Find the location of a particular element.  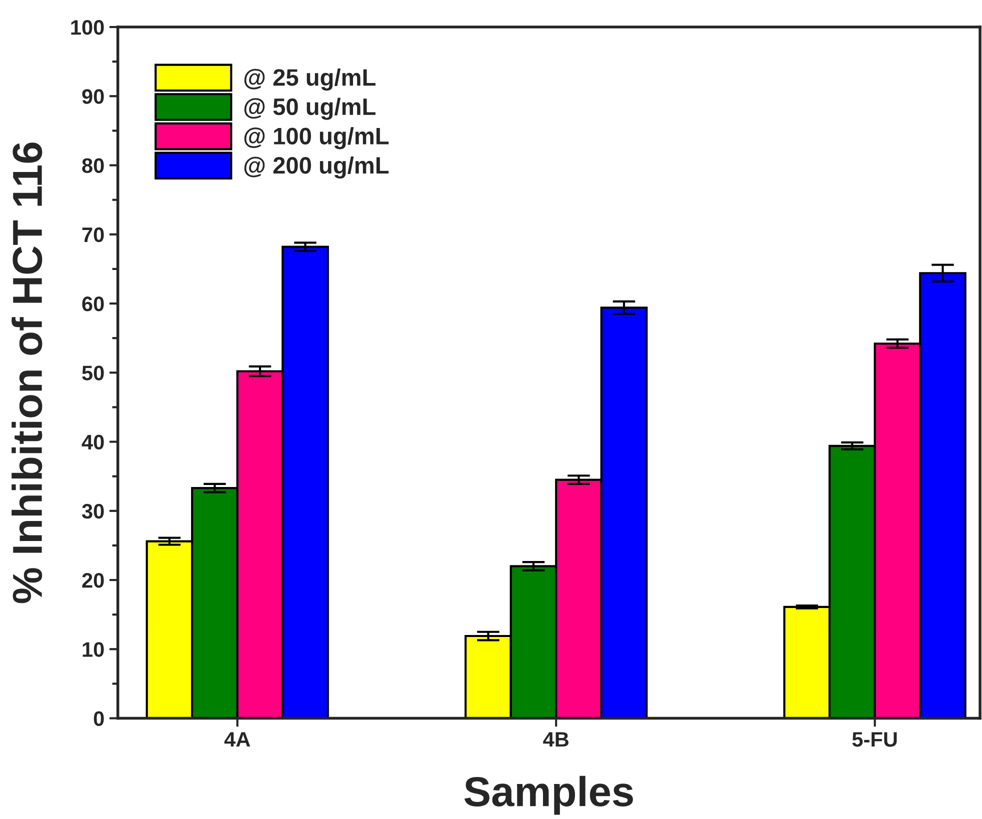

x-tick-label: 5-FU is located at coordinates (874, 739).